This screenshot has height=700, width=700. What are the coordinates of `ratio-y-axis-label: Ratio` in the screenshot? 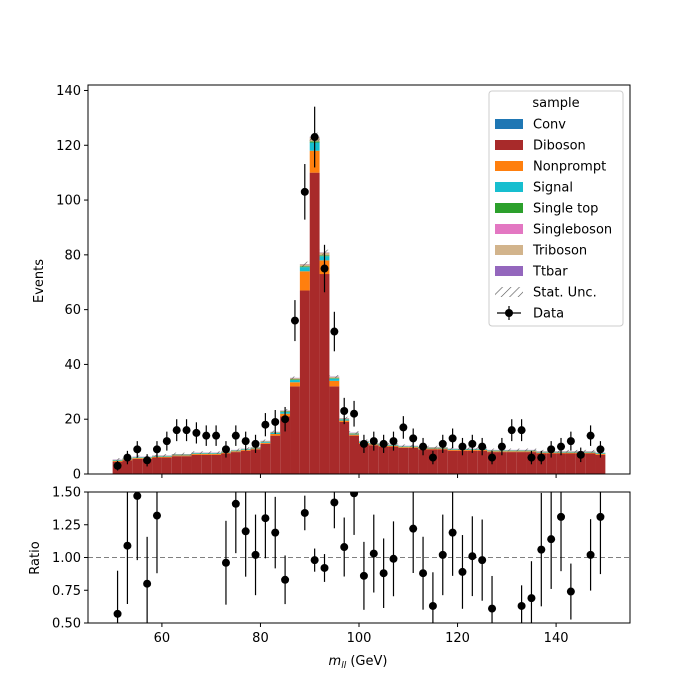 It's located at (35, 557).